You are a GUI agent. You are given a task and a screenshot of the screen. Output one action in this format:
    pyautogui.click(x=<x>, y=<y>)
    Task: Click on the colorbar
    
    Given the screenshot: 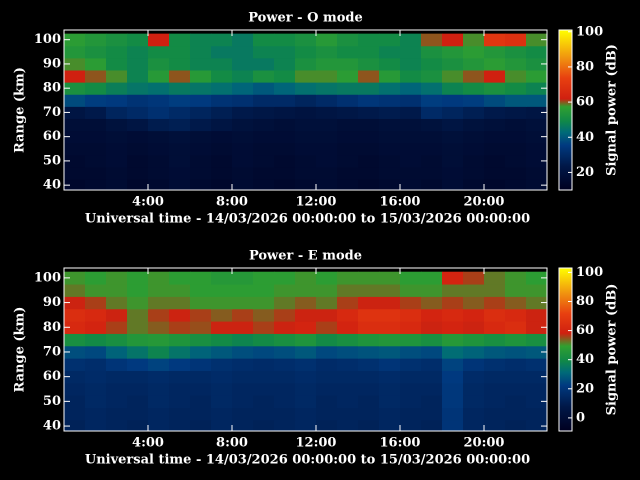 What is the action you would take?
    pyautogui.click(x=565, y=349)
    